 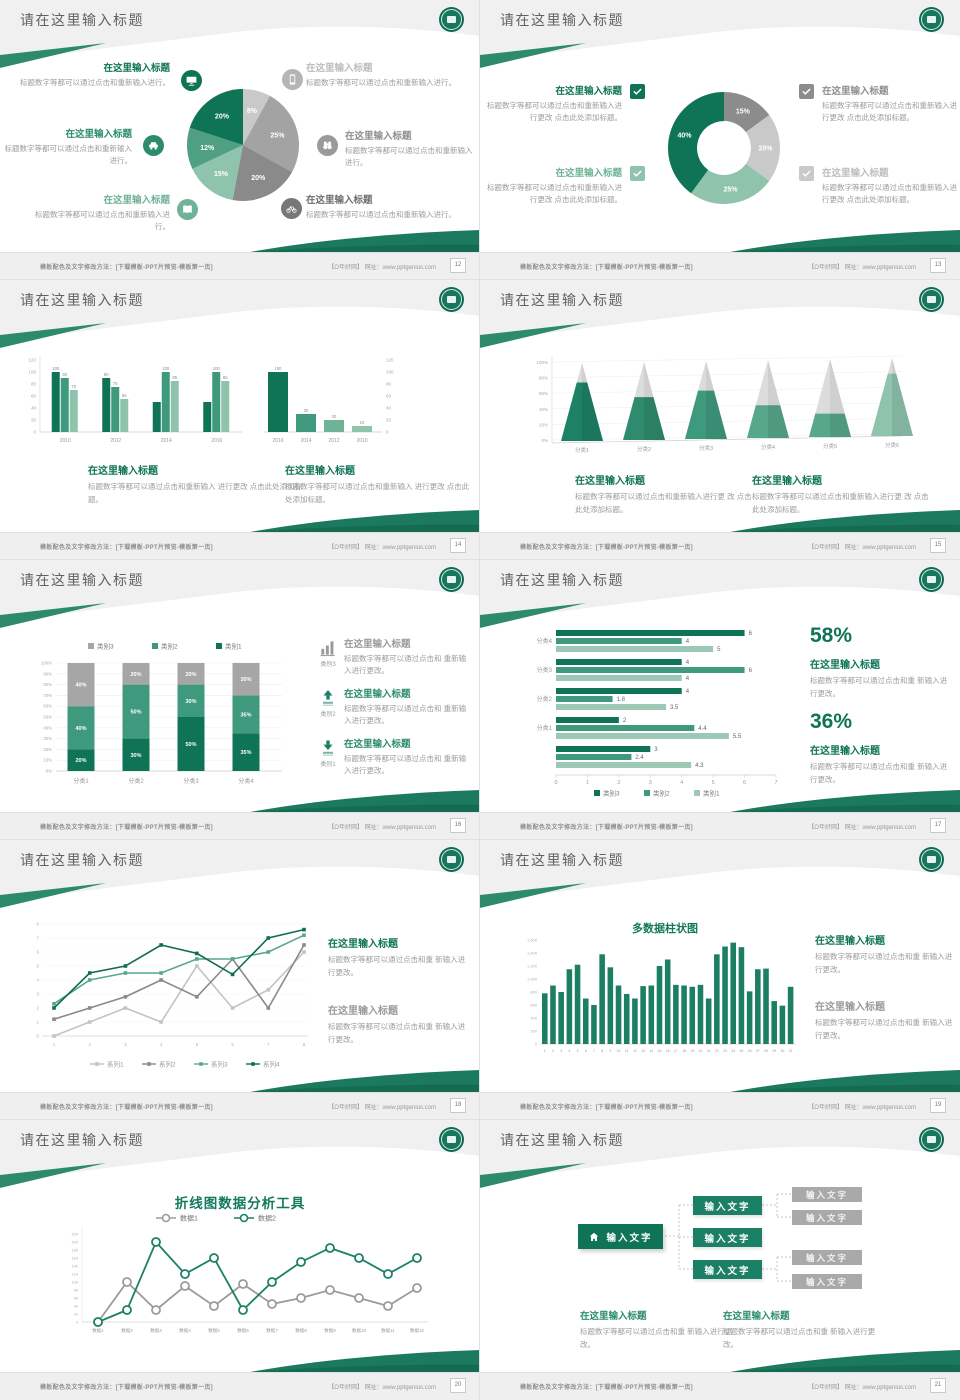 I want to click on chart-text: 2012, so click(x=333, y=441).